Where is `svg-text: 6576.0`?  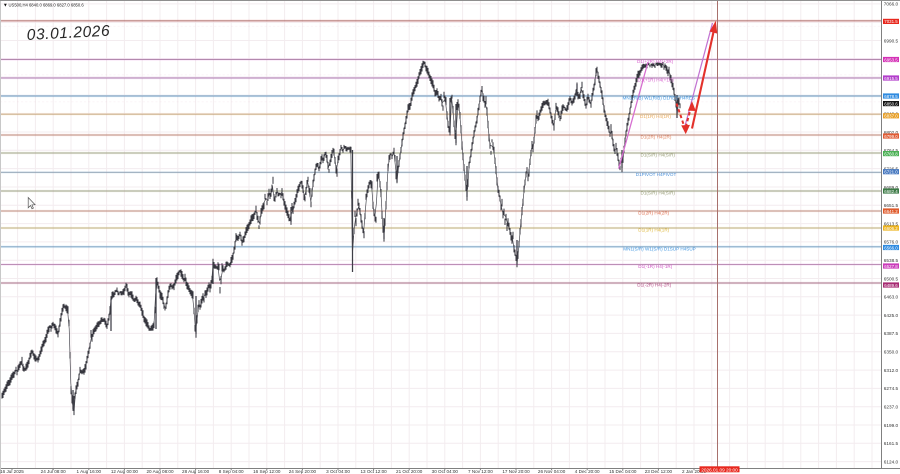
svg-text: 6576.0 is located at coordinates (891, 242).